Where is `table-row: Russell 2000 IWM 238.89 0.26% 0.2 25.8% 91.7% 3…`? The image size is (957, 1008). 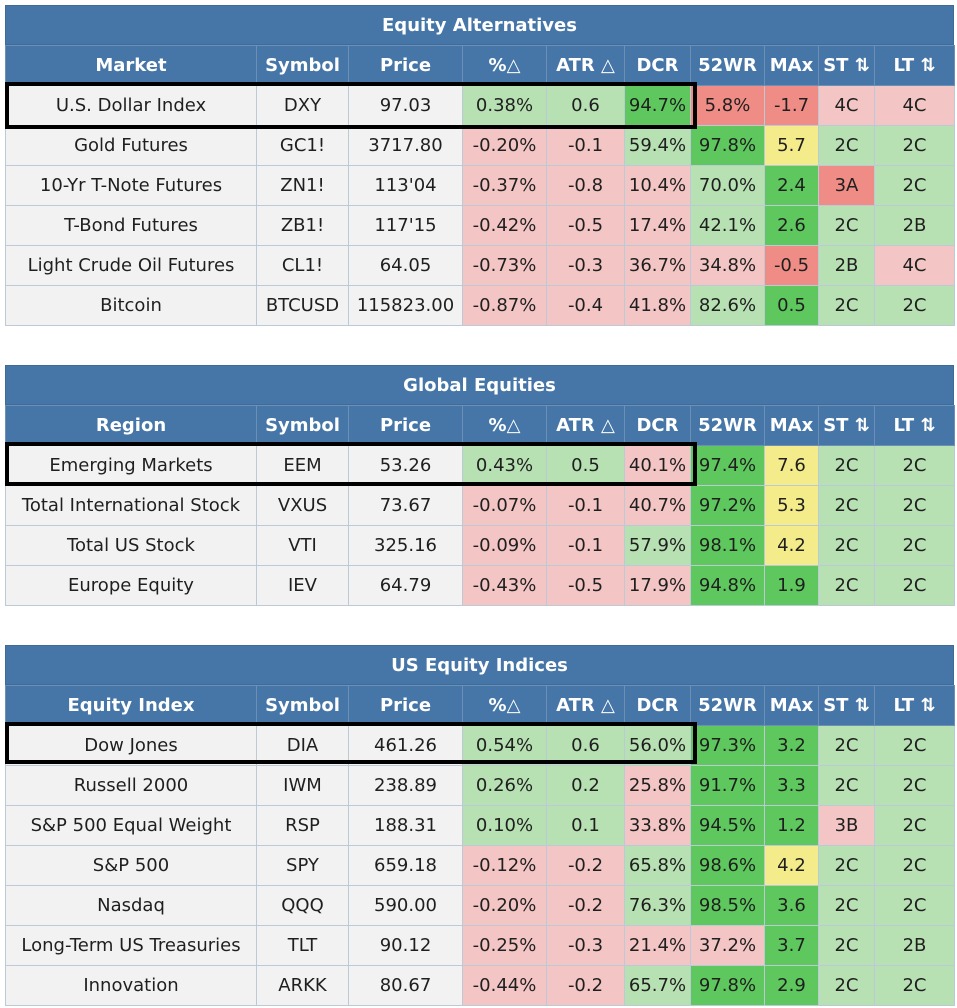
table-row: Russell 2000 IWM 238.89 0.26% 0.2 25.8% 91.7% 3… is located at coordinates (480, 785).